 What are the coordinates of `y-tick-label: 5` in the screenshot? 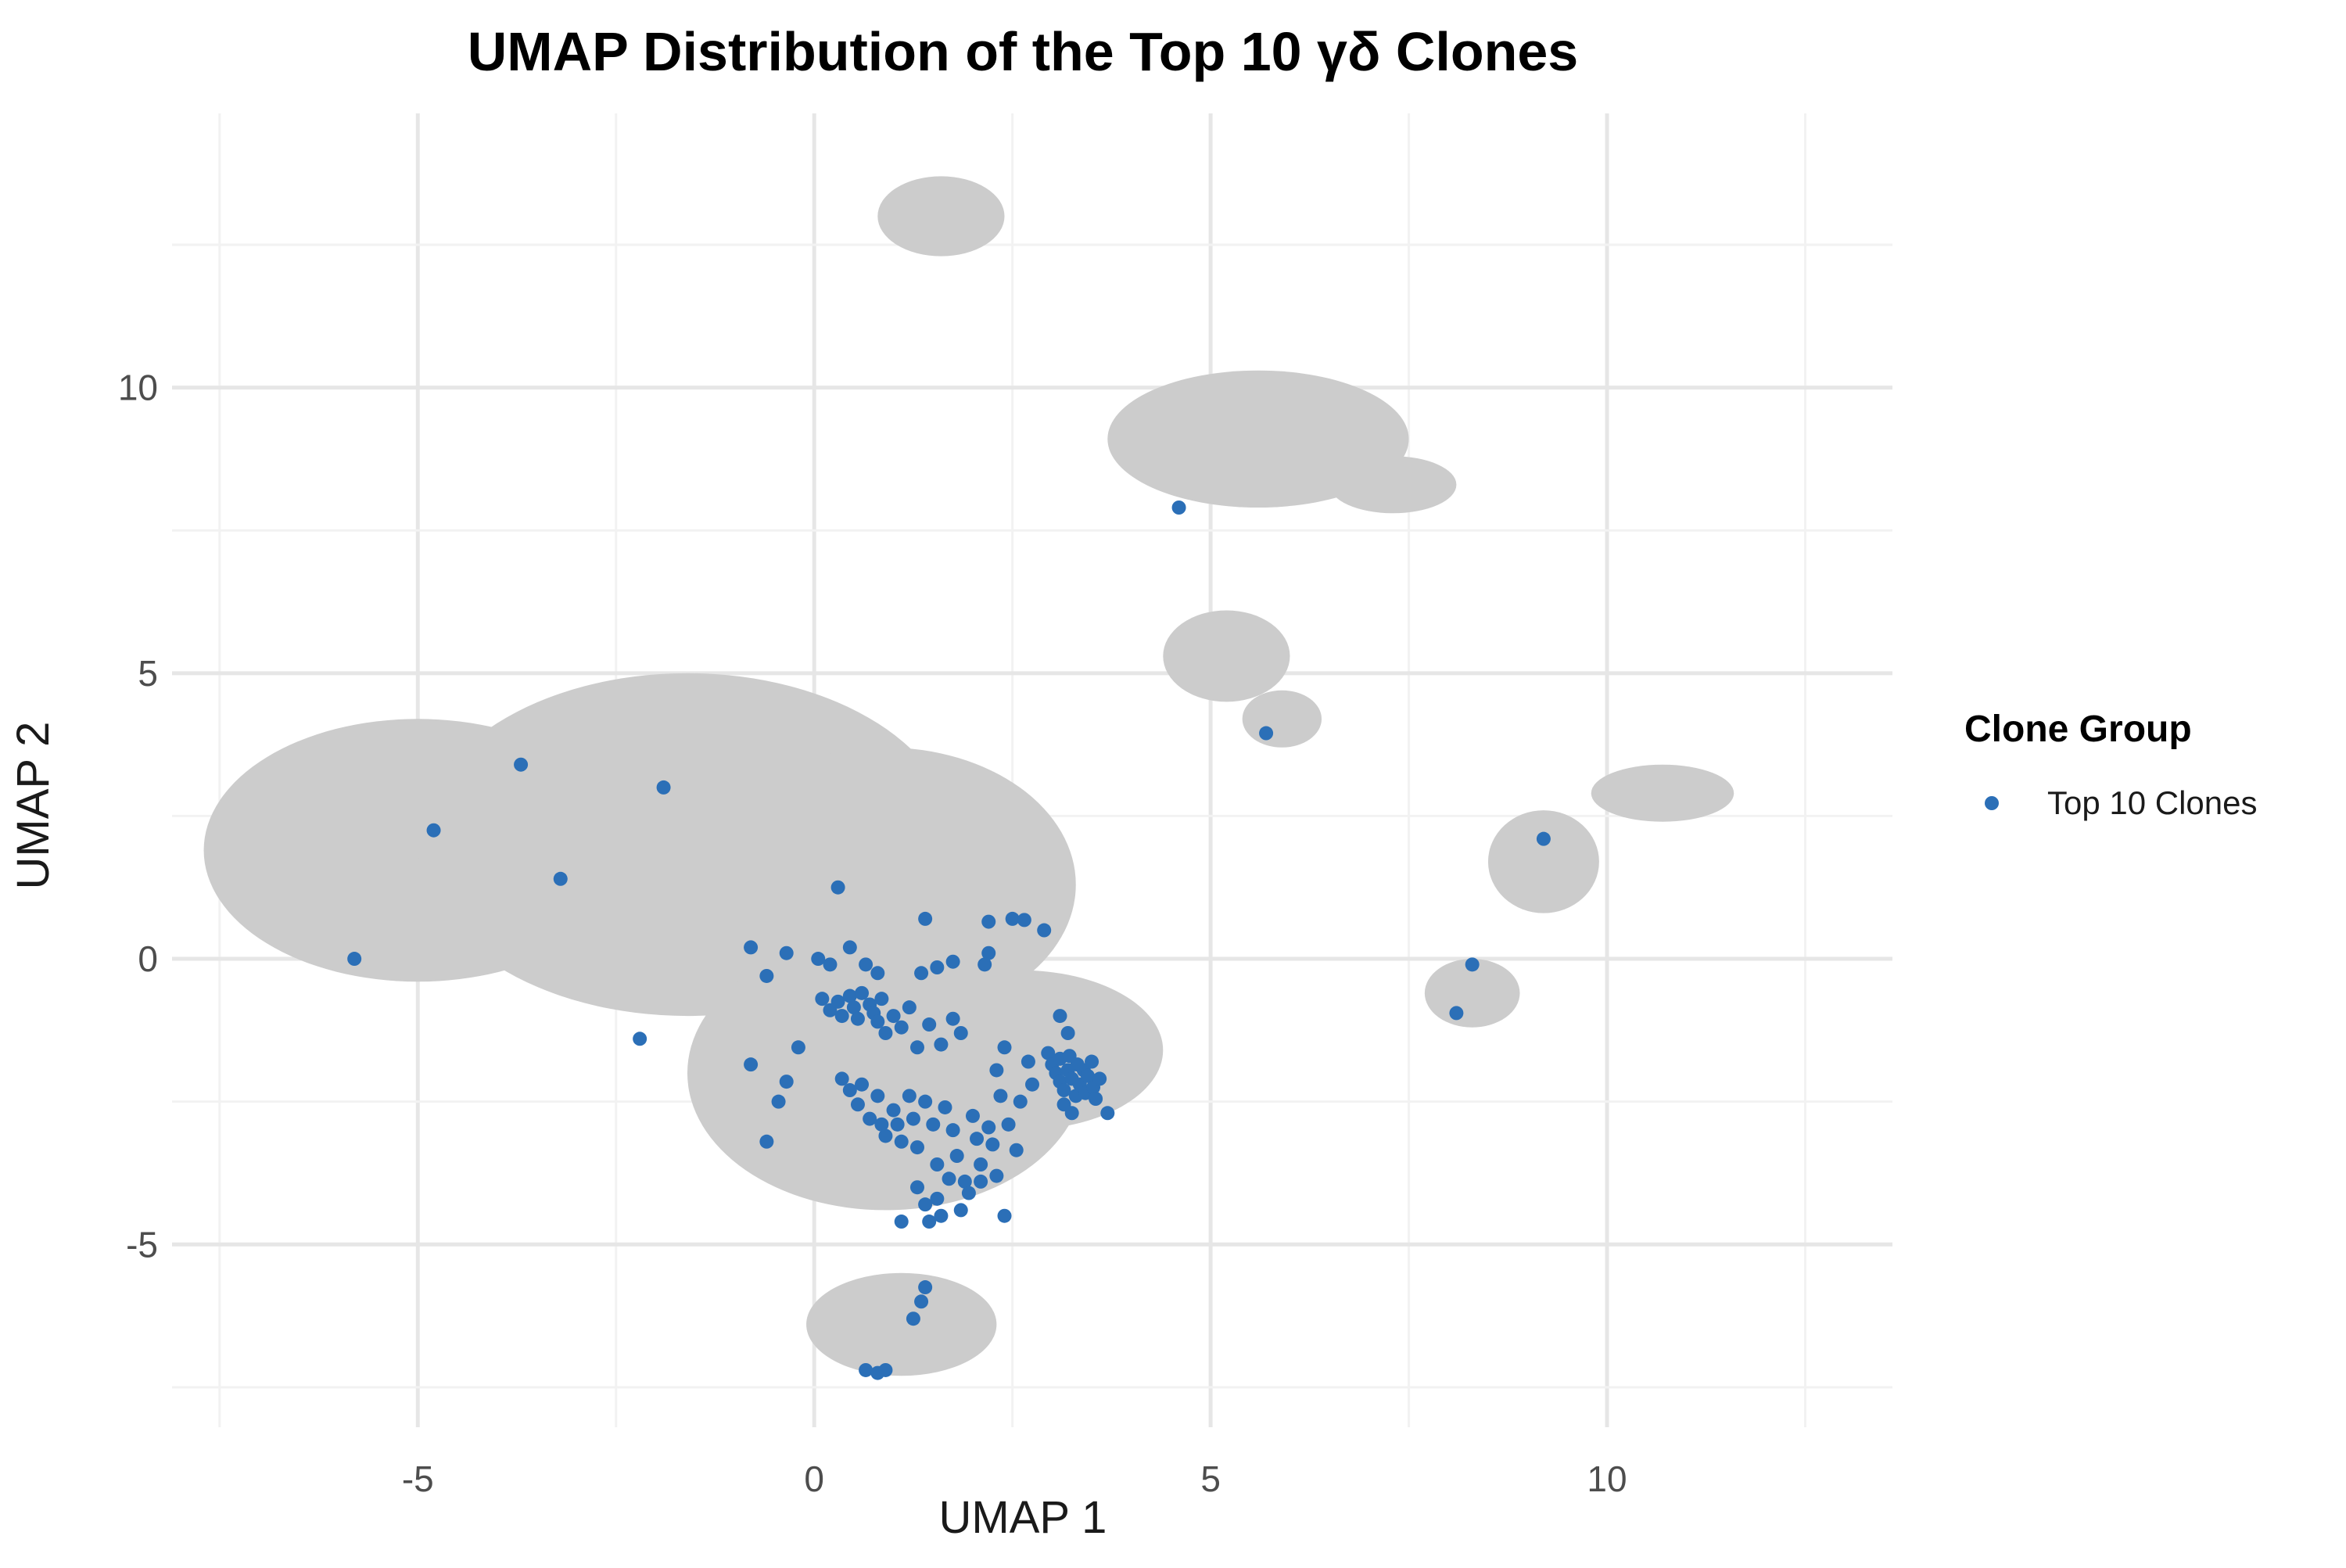 It's located at (148, 673).